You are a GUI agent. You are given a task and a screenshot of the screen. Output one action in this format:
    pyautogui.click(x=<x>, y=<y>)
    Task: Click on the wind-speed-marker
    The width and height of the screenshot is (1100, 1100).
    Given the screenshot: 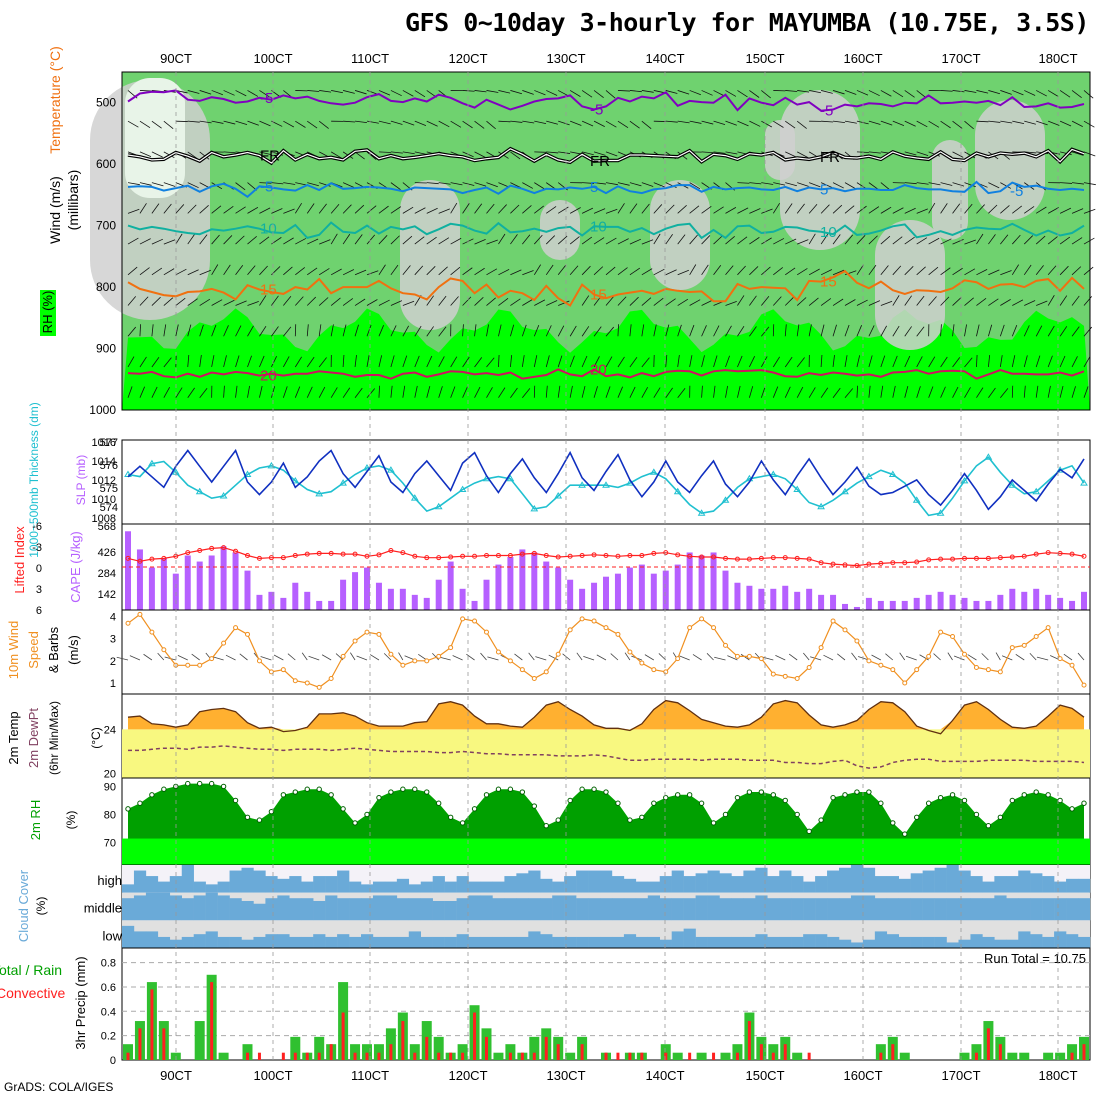 What is the action you would take?
    pyautogui.click(x=1012, y=648)
    